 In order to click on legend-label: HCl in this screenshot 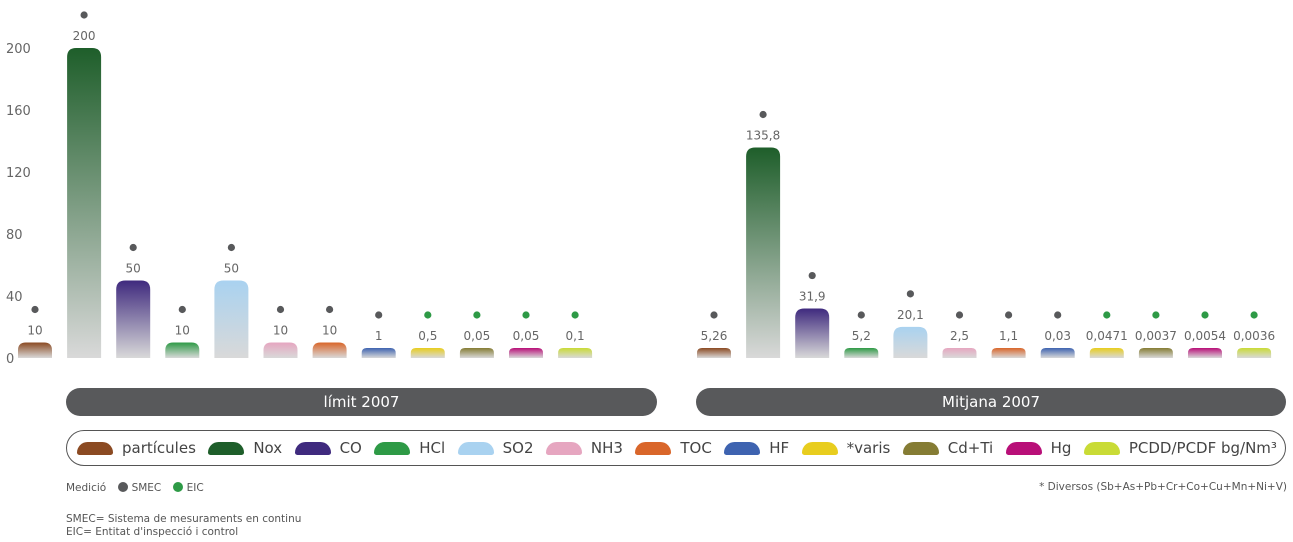, I will do `click(432, 448)`.